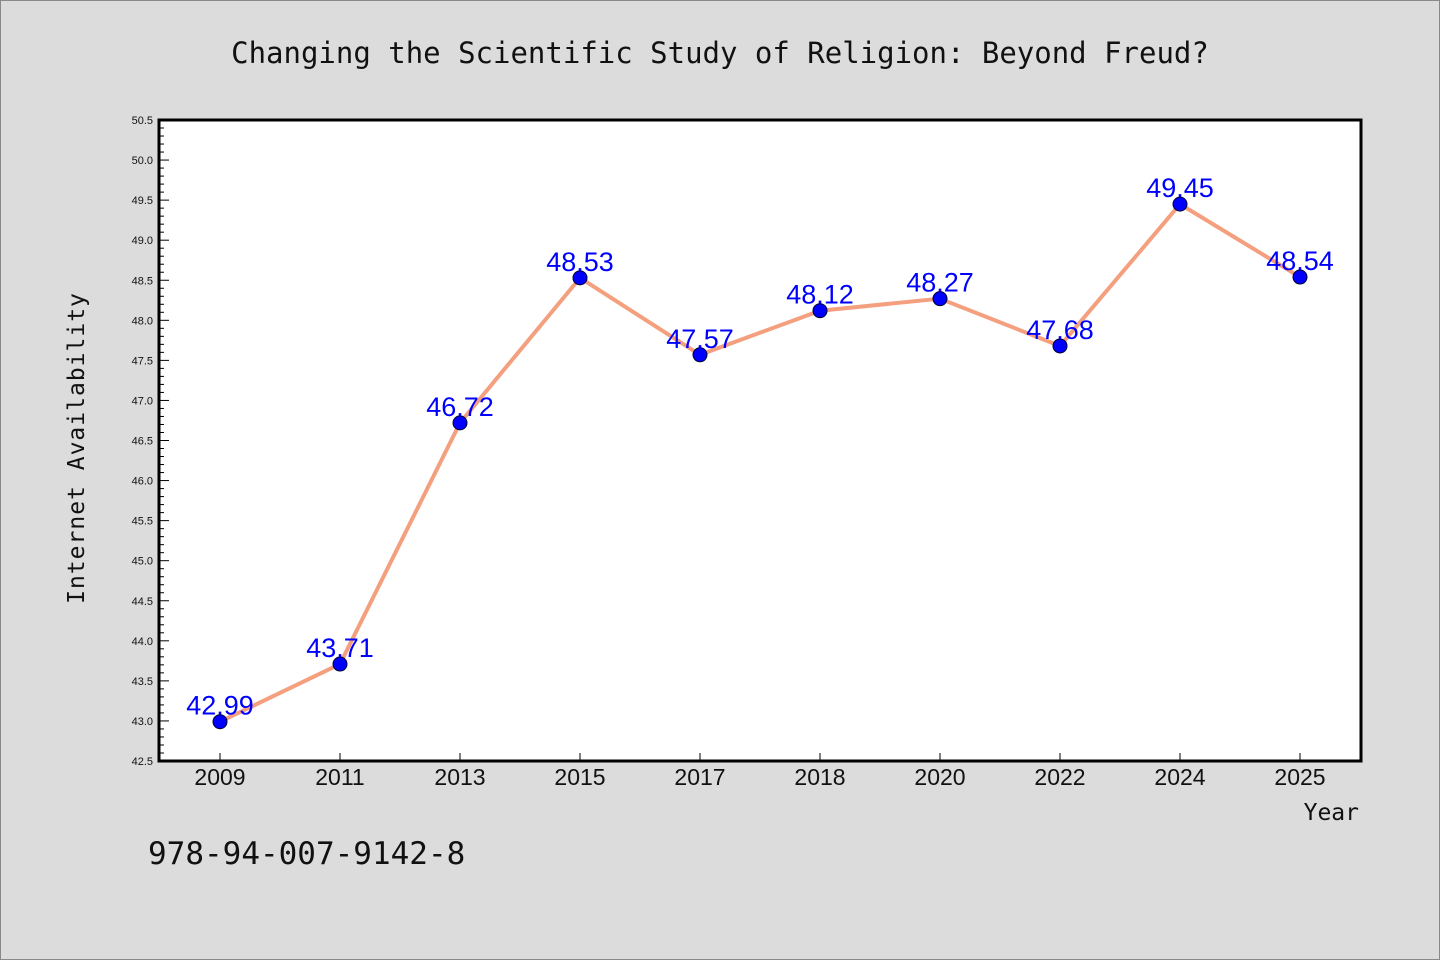 The height and width of the screenshot is (960, 1440). Describe the element at coordinates (819, 777) in the screenshot. I see `x-tick-label: 2018` at that location.